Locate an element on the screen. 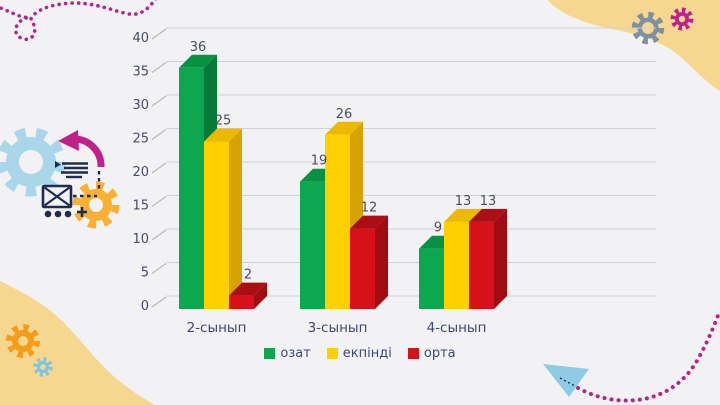 The width and height of the screenshot is (720, 405). left-gears-illustration is located at coordinates (60, 178).